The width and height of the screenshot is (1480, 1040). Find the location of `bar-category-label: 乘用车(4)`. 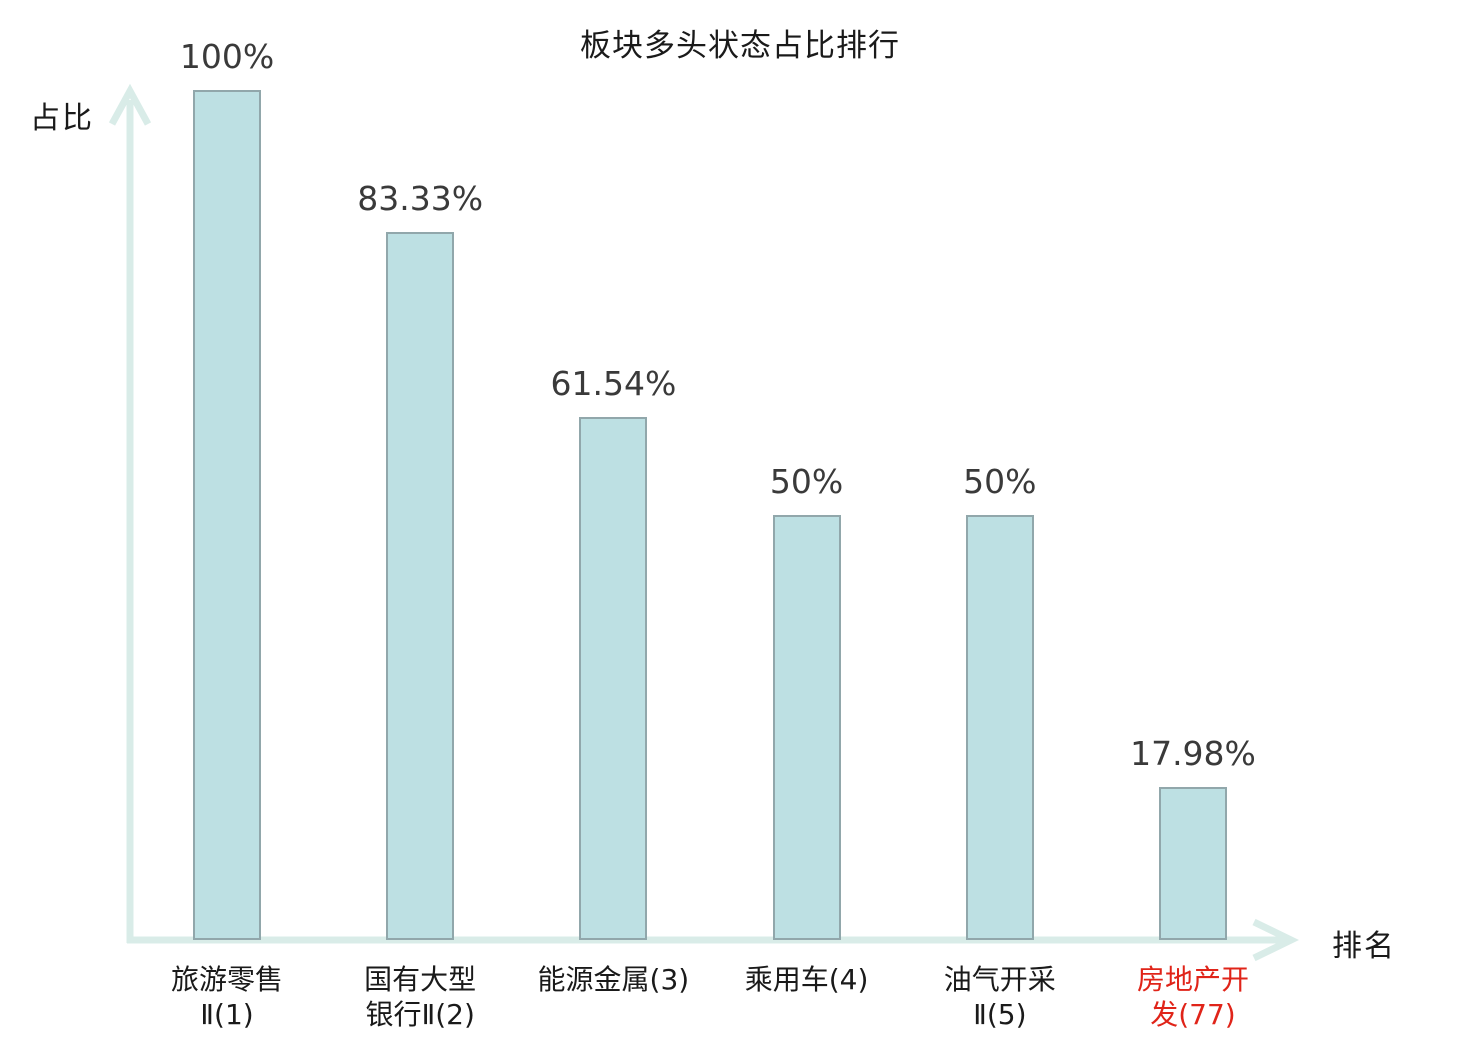

bar-category-label: 乘用车(4) is located at coordinates (807, 979).